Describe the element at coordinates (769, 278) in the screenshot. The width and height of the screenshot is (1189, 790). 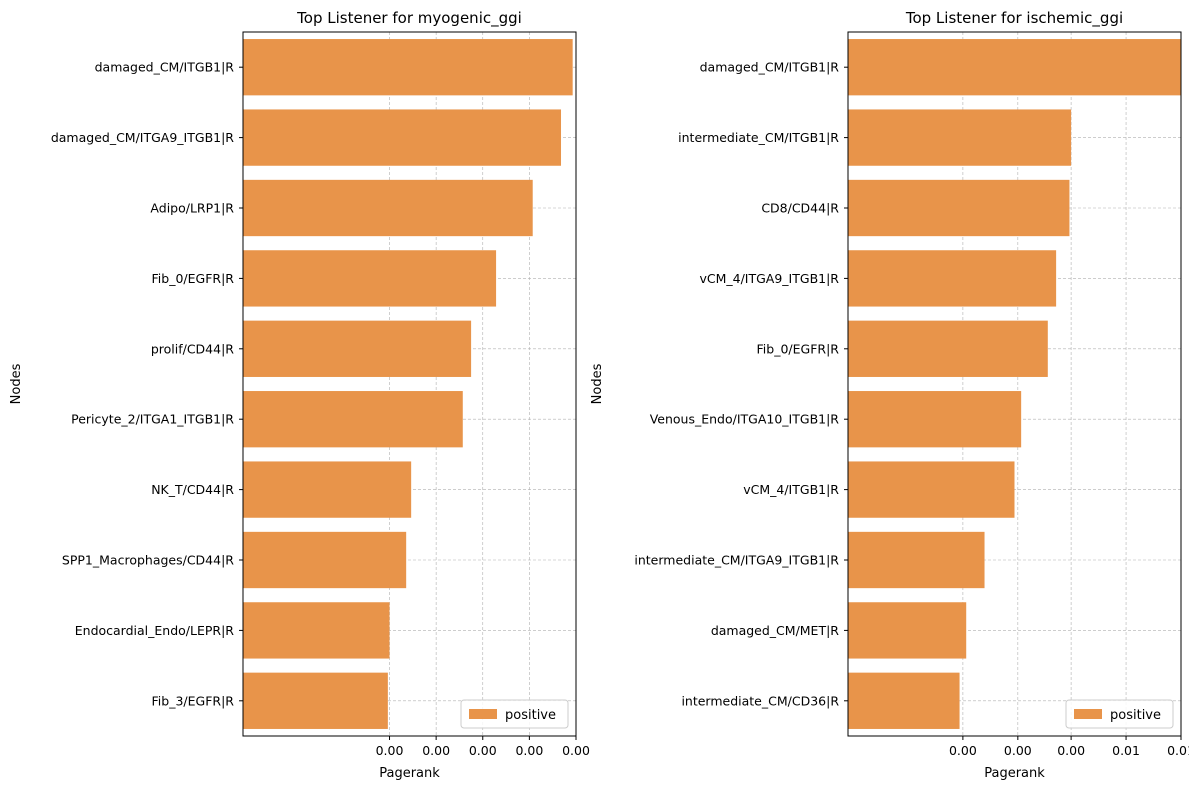
I see `y-tick-label: vCM_4/ITGA9_ITGB1|R` at that location.